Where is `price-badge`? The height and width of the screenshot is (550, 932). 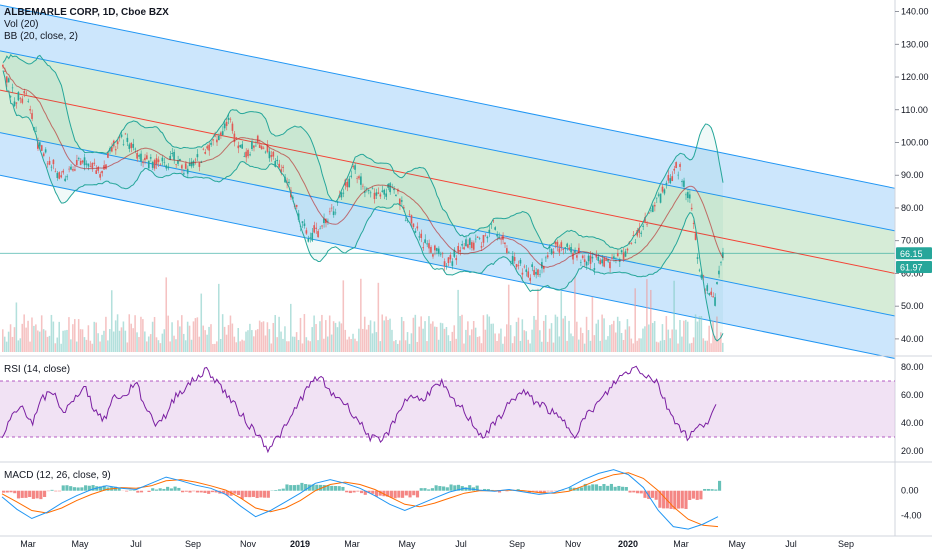 price-badge is located at coordinates (914, 266).